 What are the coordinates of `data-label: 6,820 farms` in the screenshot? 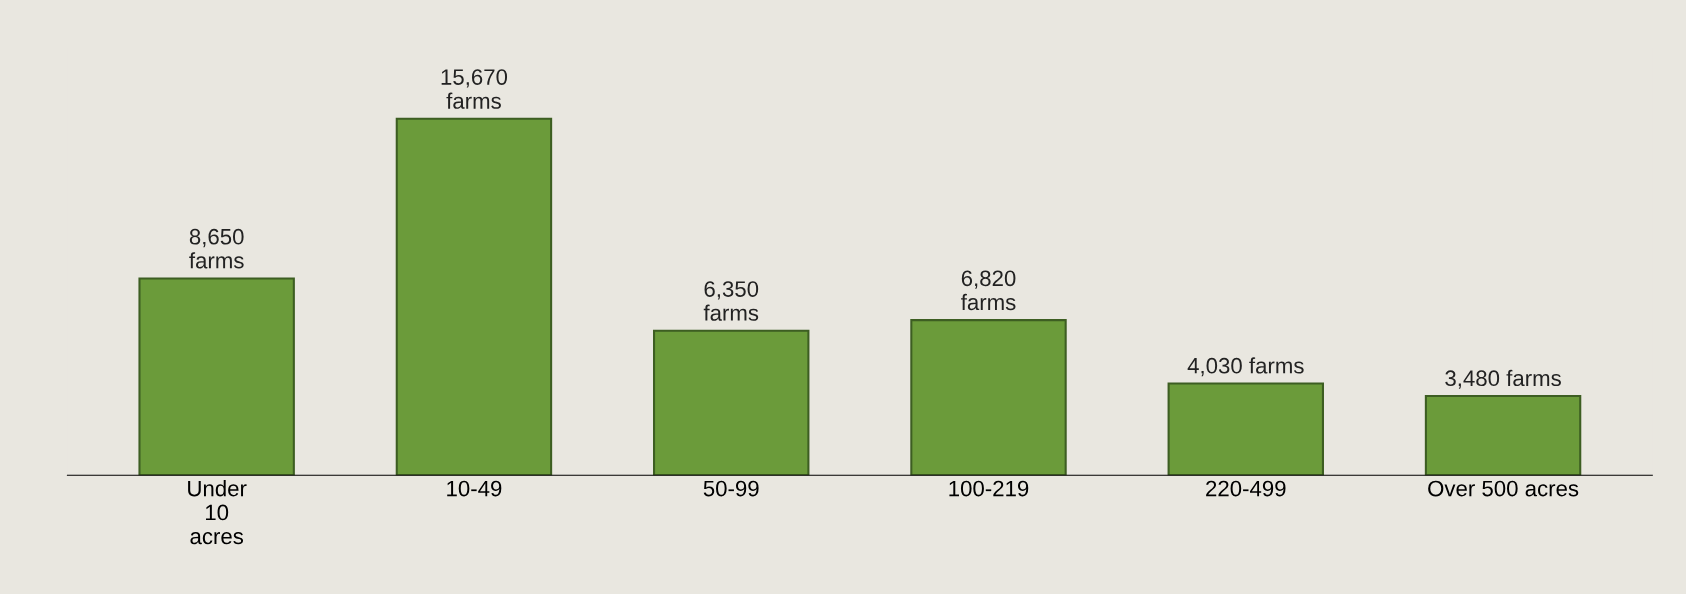 It's located at (988, 290).